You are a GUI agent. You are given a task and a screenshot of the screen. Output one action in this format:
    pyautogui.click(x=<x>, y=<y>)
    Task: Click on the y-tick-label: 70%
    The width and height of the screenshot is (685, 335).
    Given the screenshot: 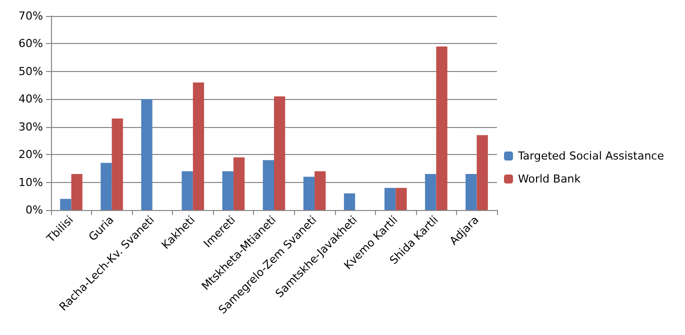 What is the action you would take?
    pyautogui.click(x=30, y=16)
    